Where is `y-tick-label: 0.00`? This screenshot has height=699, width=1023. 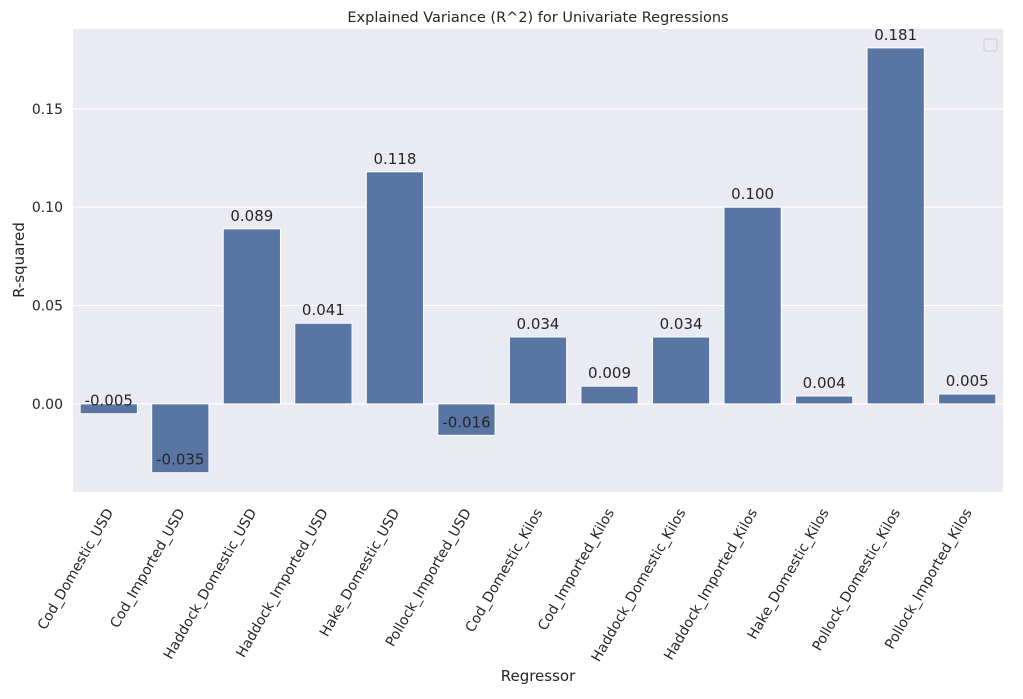
y-tick-label: 0.00 is located at coordinates (47, 405).